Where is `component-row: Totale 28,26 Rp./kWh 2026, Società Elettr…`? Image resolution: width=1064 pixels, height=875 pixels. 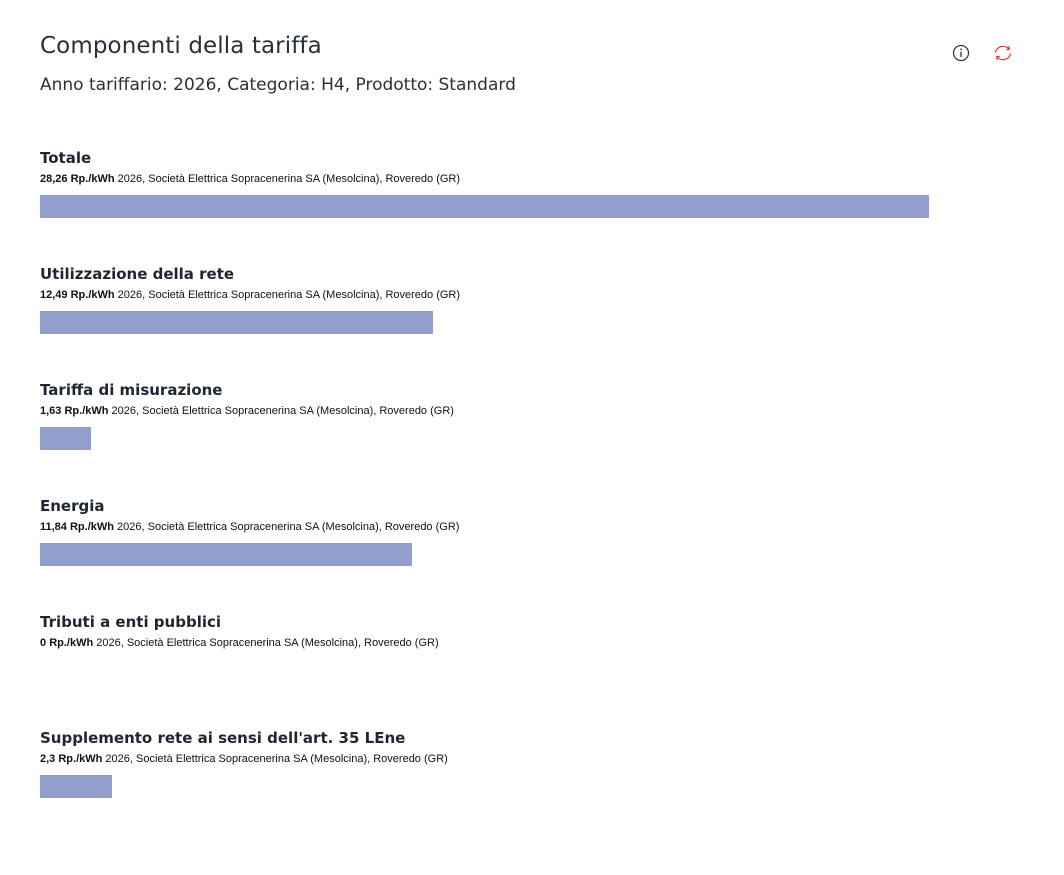
component-row: Totale 28,26 Rp./kWh 2026, Società Elettr… is located at coordinates (530, 204).